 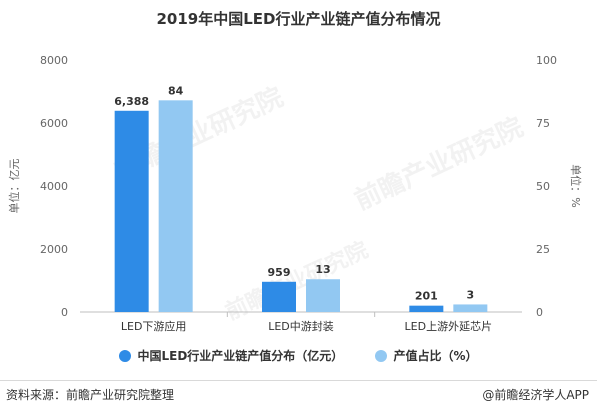 I want to click on y-left-tick-label: 4000, so click(x=54, y=186).